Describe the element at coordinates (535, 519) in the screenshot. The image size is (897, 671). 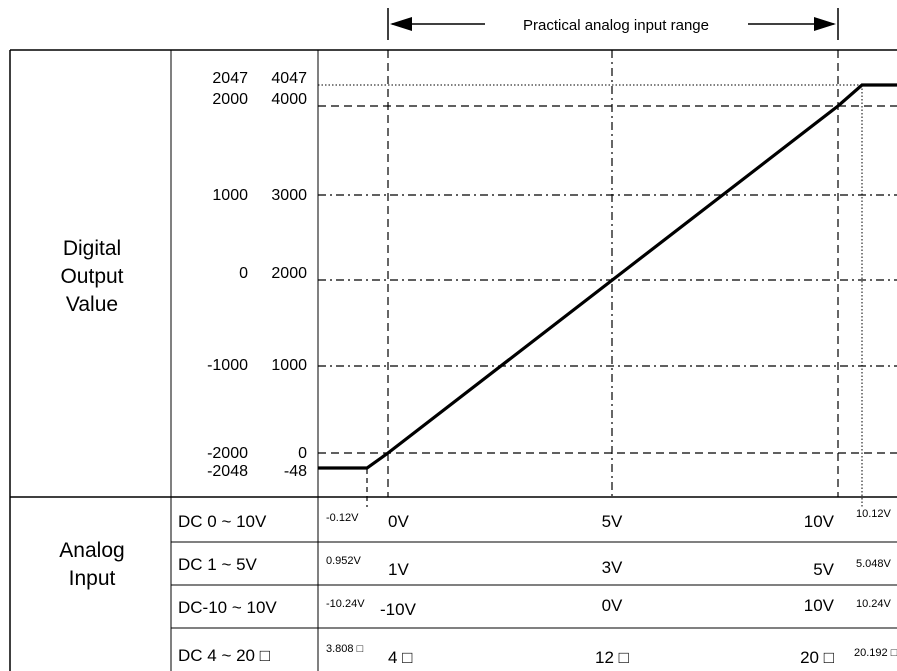
I see `input-row-0: DC 0 ~ 10V -0.12V 0V 5V 10V 10.12V` at that location.